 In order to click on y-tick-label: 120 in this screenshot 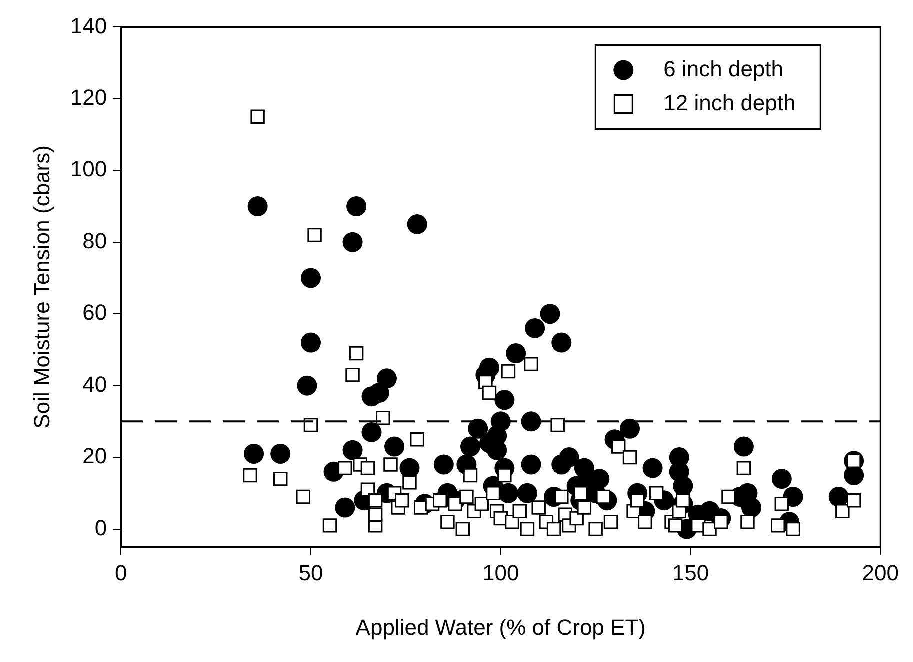, I will do `click(89, 97)`.